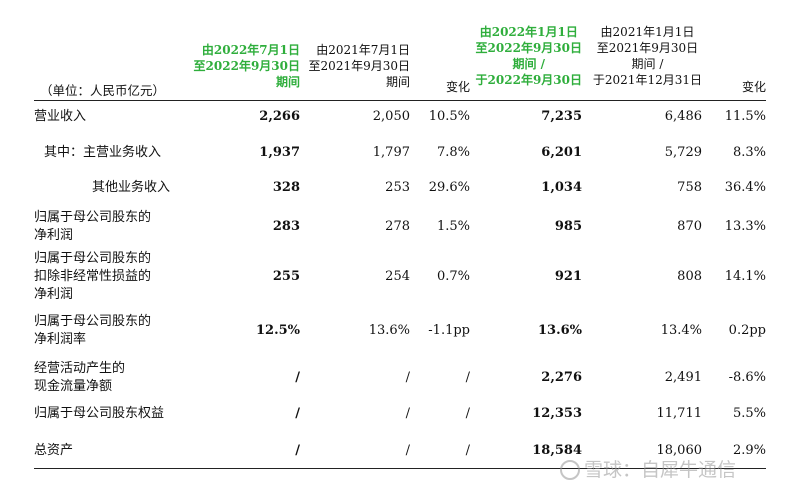 The height and width of the screenshot is (490, 800). I want to click on table-cell: 1,034, so click(561, 187).